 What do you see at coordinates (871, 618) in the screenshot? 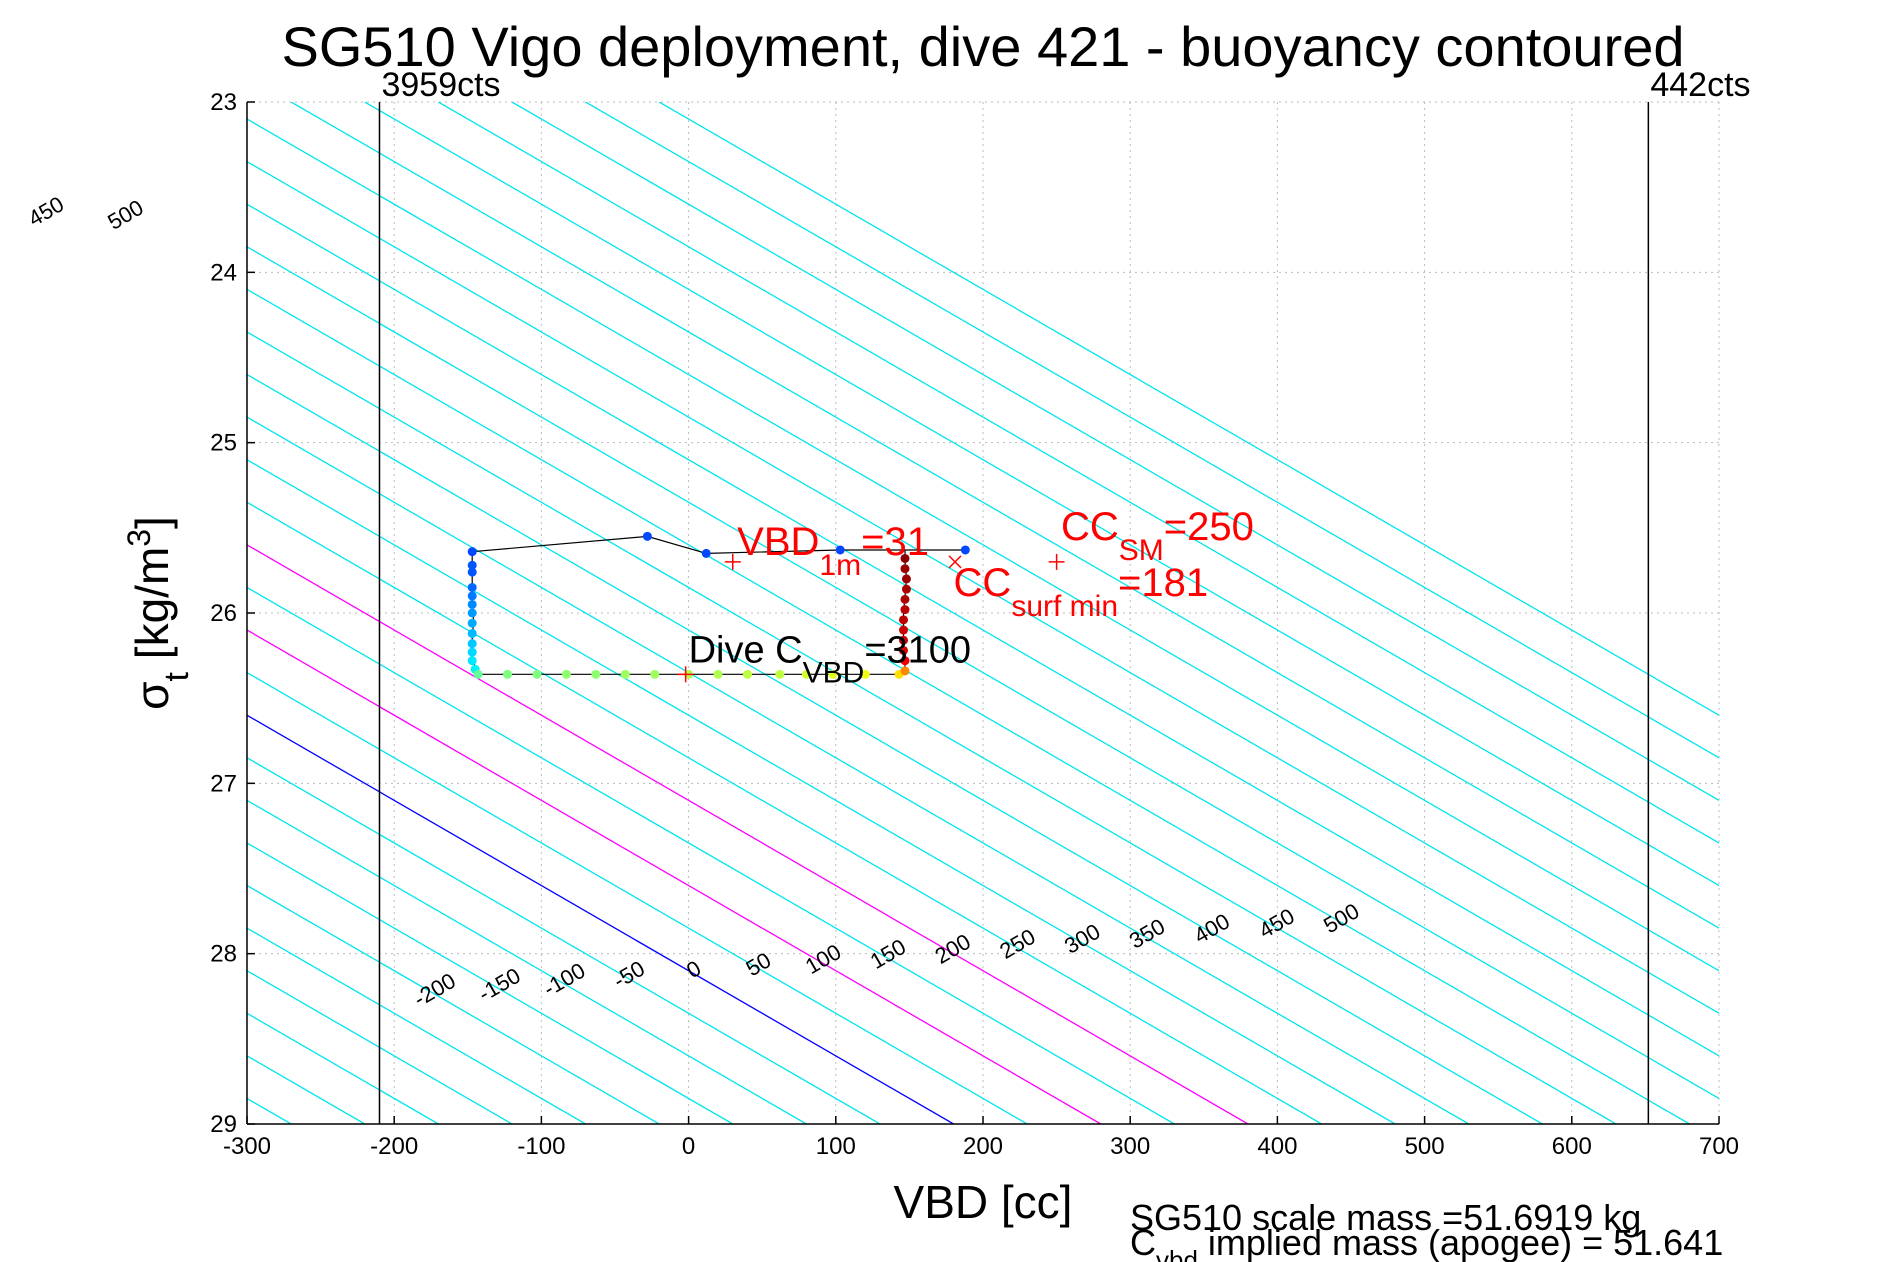
I see `reference-markers` at bounding box center [871, 618].